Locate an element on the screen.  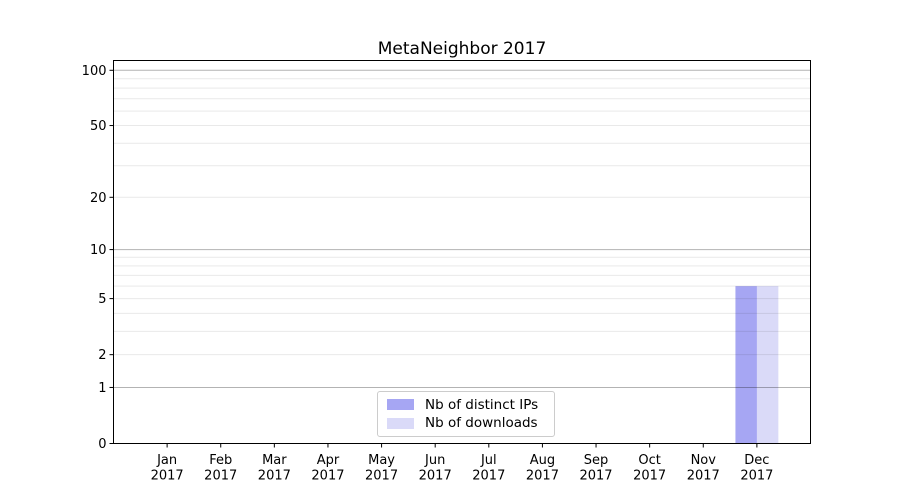
y-tick-label: 5 is located at coordinates (102, 299).